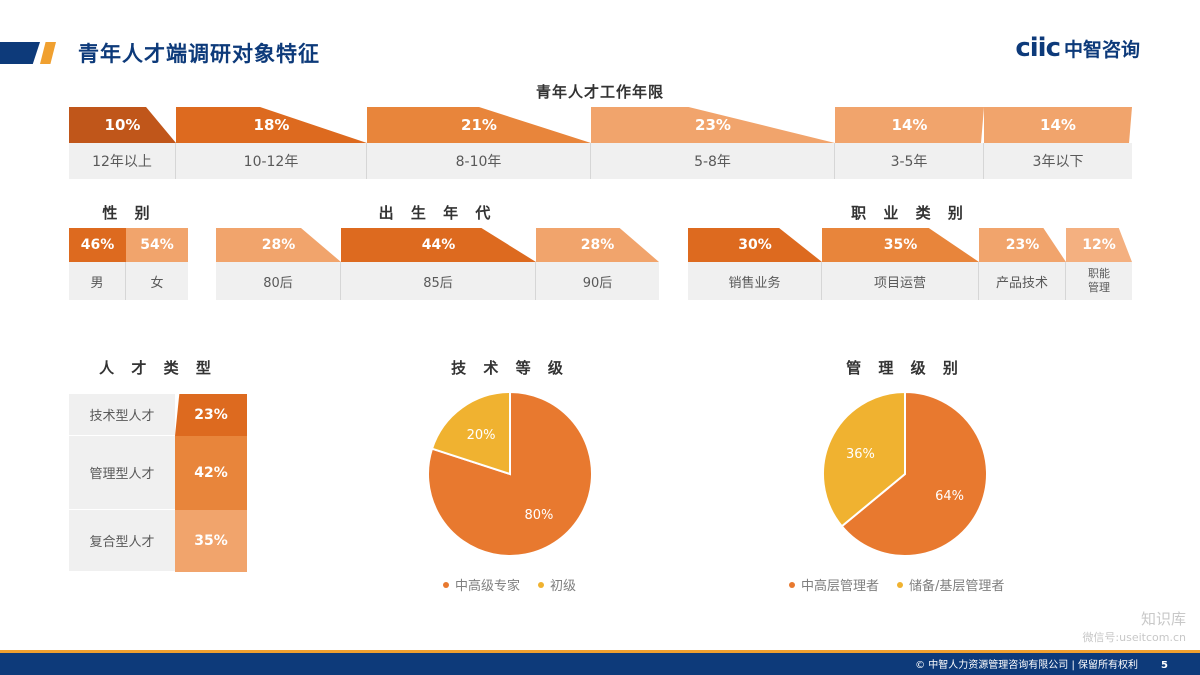 This screenshot has height=675, width=1200. Describe the element at coordinates (122, 125) in the screenshot. I see `data-label: 10%` at that location.